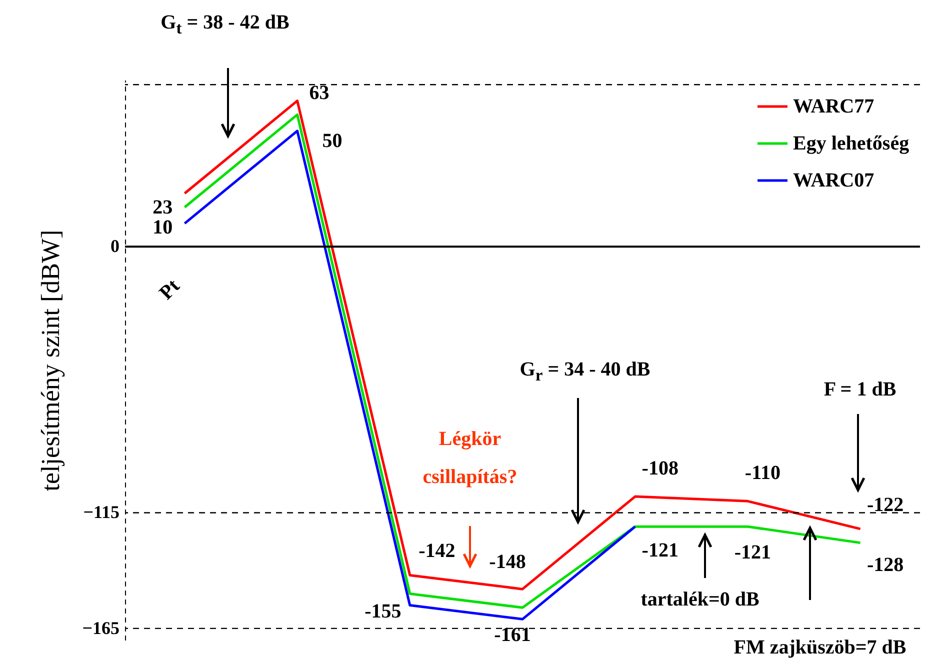 The height and width of the screenshot is (666, 949). Describe the element at coordinates (851, 143) in the screenshot. I see `legend-label: Egy lehetőség` at that location.